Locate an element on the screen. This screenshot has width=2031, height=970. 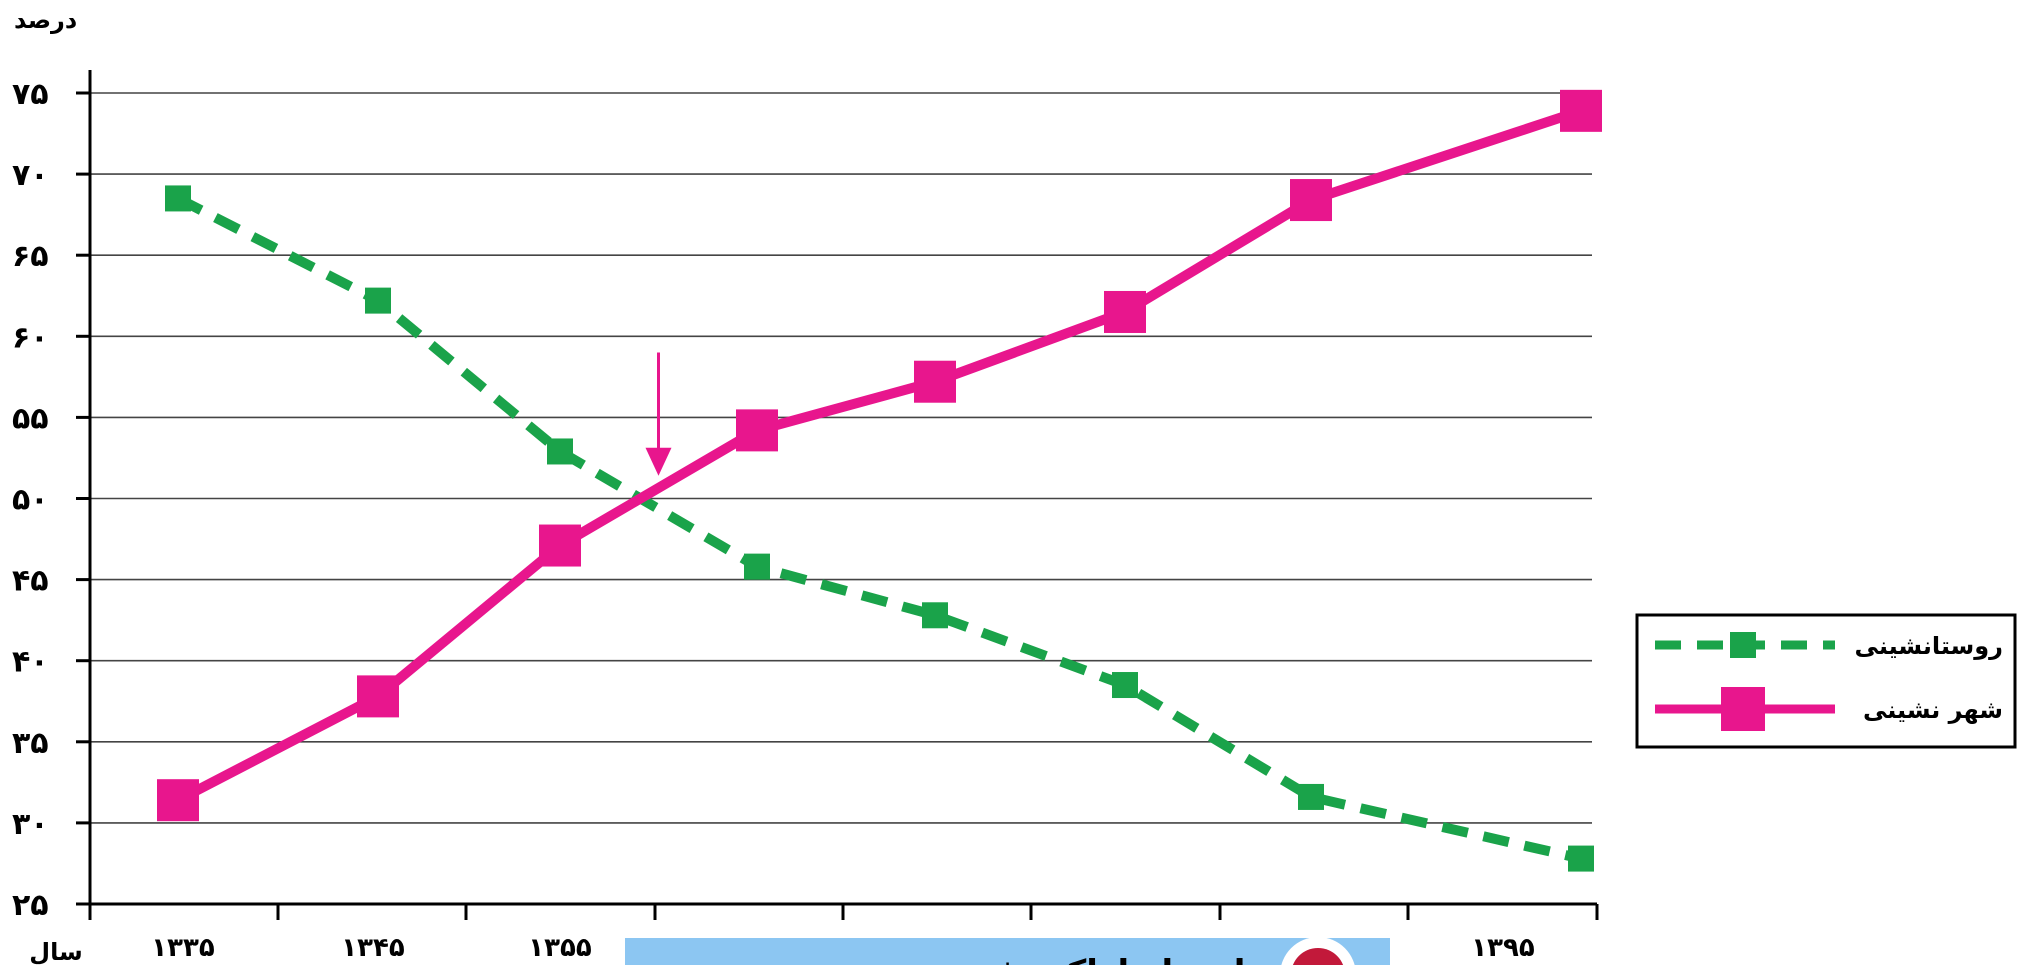
x-tick-label: ۱۳۴۵ is located at coordinates (373, 948).